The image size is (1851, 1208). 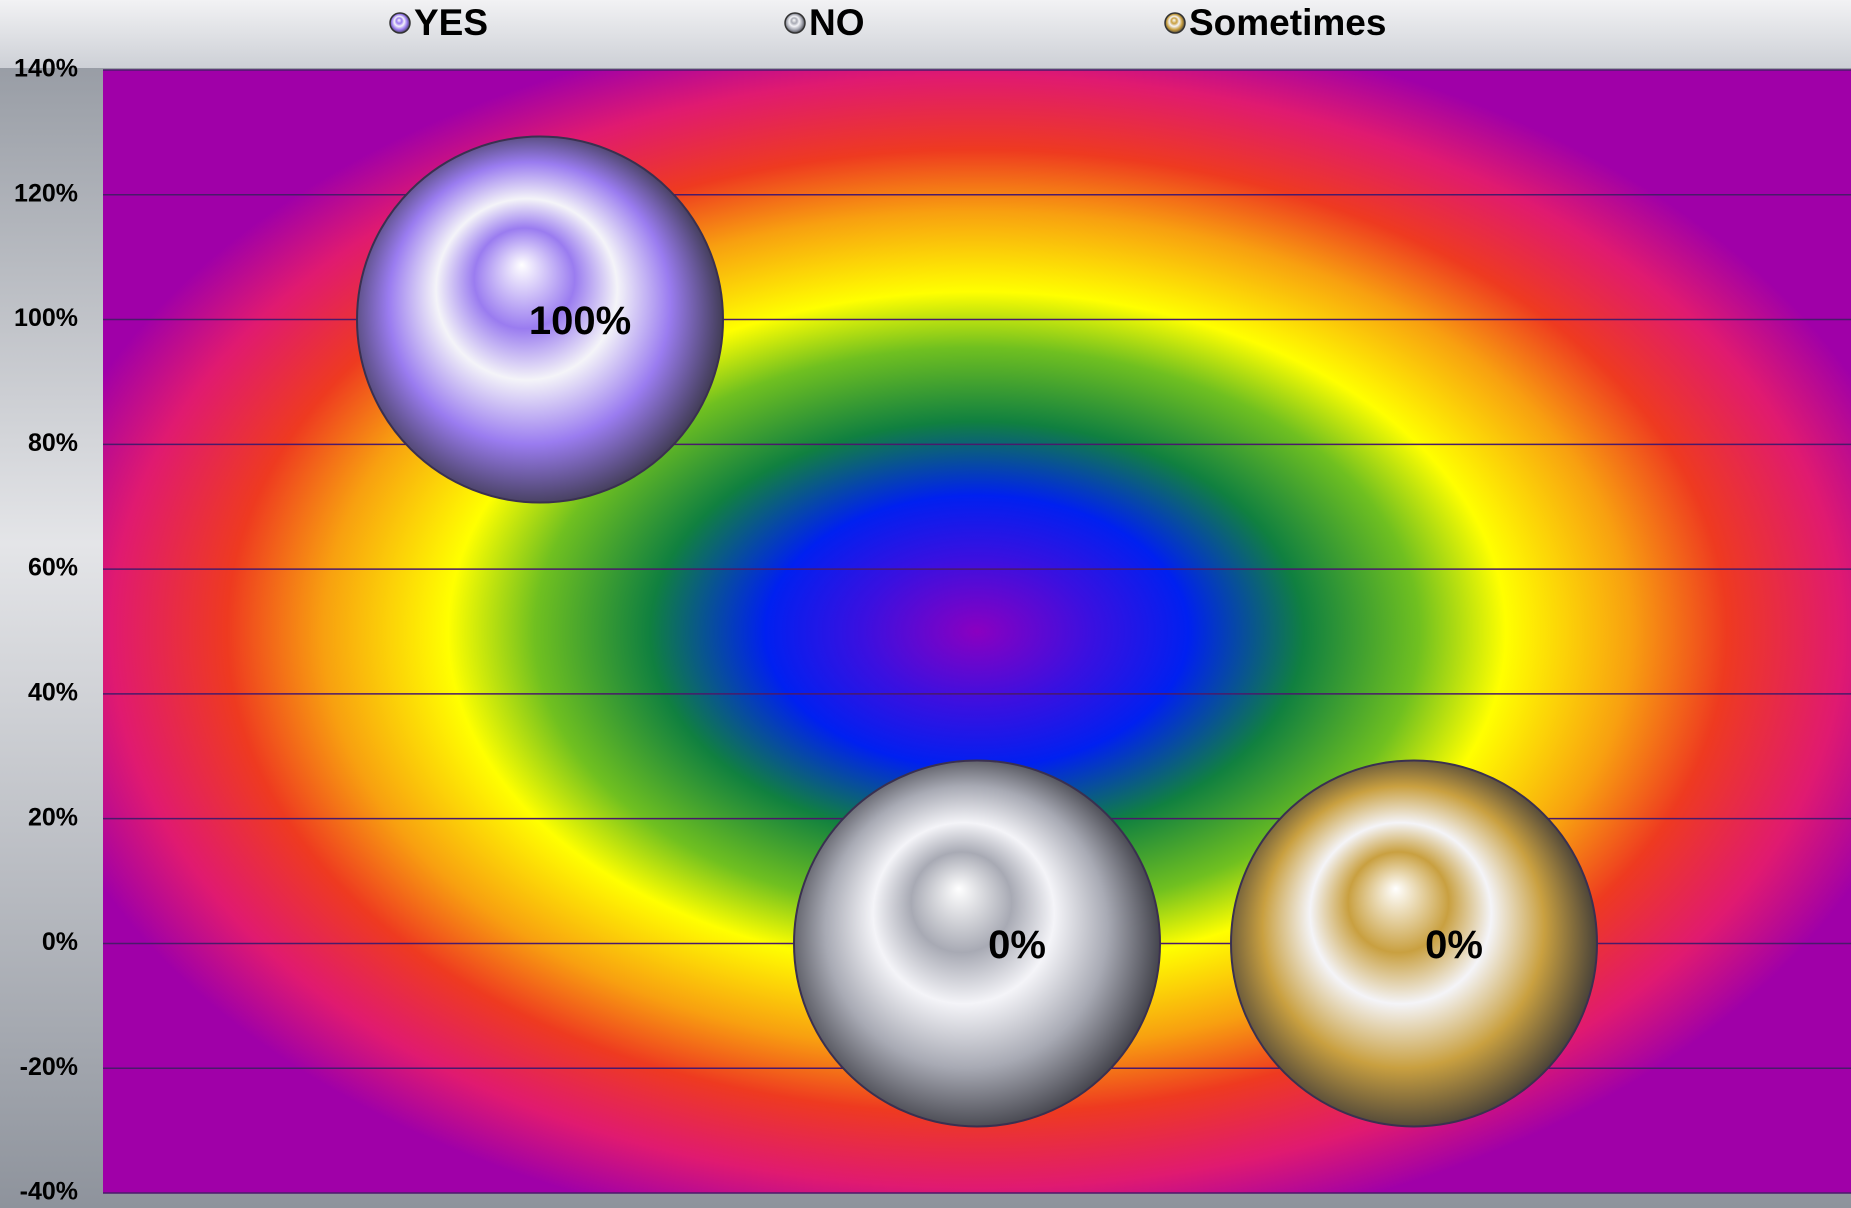 I want to click on y-tick-label: 140%, so click(x=46, y=69).